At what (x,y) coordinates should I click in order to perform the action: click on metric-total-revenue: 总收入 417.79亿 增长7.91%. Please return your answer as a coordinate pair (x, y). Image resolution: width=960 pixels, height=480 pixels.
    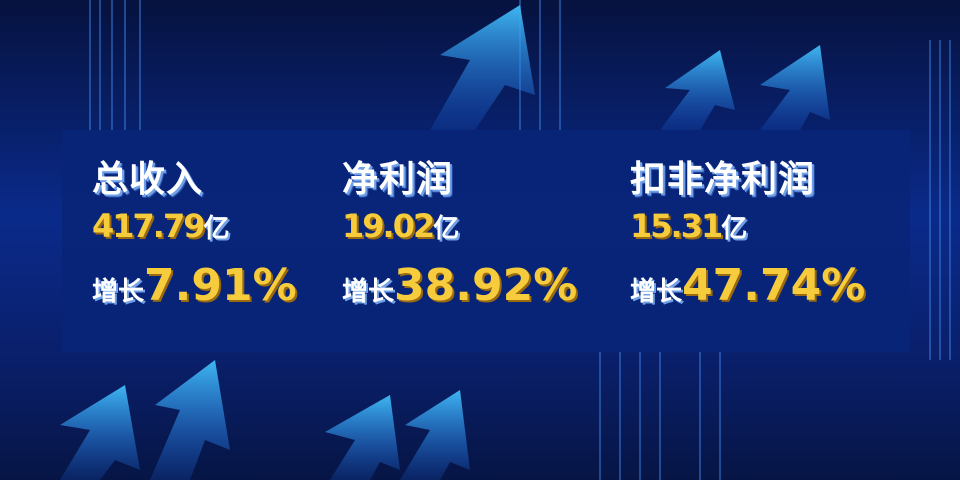
    Looking at the image, I should click on (194, 240).